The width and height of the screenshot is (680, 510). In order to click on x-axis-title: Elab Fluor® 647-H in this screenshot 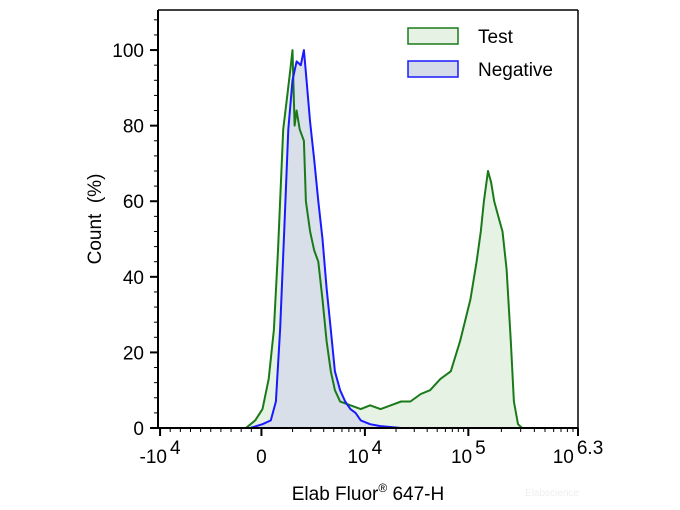, I will do `click(368, 493)`.